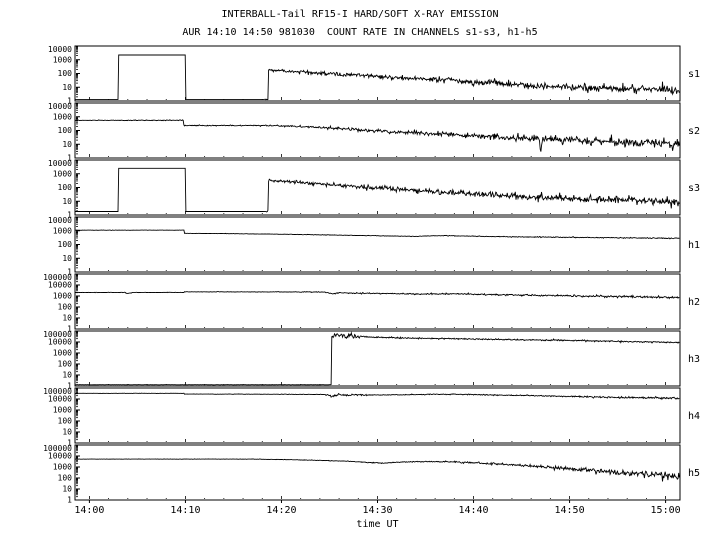 The image size is (720, 550). I want to click on channel-label-h5: h5, so click(694, 473).